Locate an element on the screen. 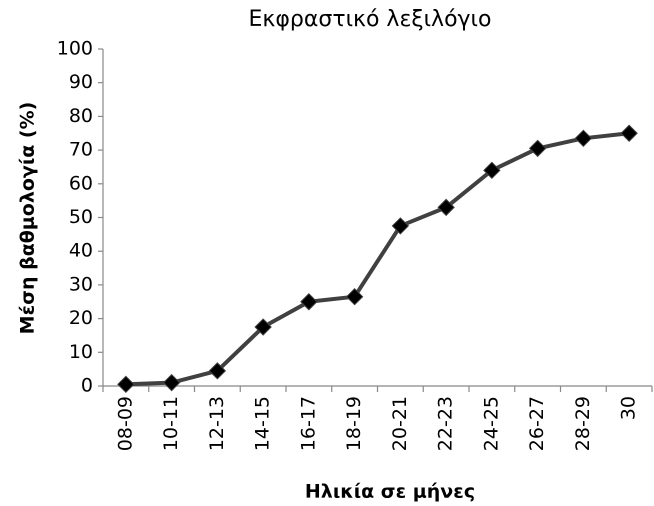 The height and width of the screenshot is (506, 654). y-tick-label: 0 is located at coordinates (87, 386).